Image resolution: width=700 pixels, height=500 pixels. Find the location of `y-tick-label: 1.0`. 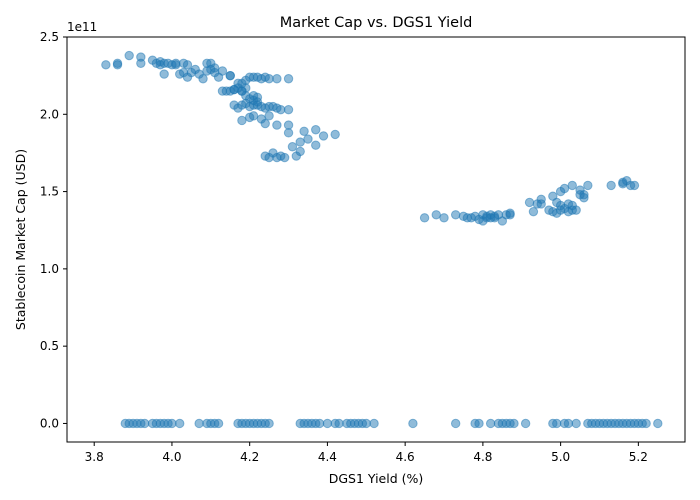

y-tick-label: 1.0 is located at coordinates (49, 269).